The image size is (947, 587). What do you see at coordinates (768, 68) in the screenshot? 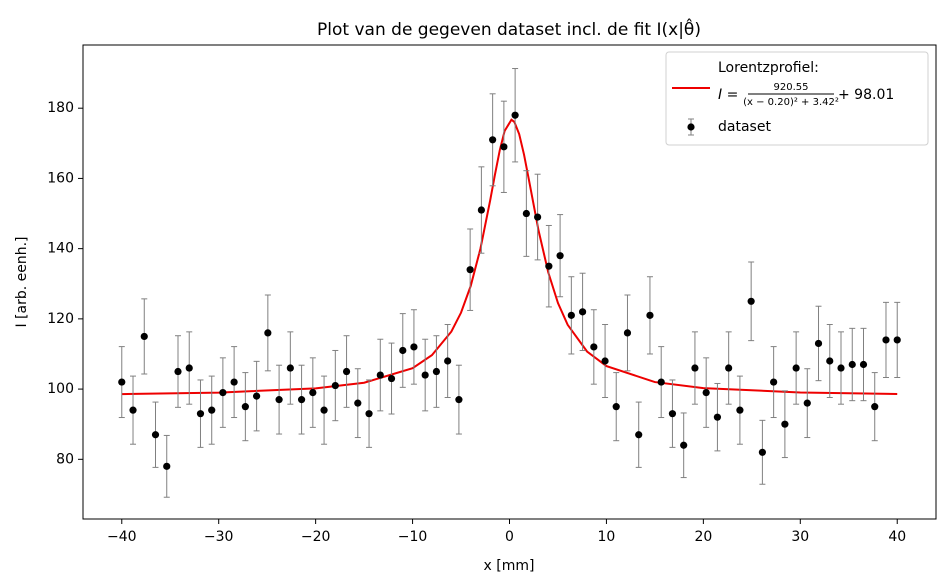
I see `legend-label: Lorentzprofiel:` at bounding box center [768, 68].